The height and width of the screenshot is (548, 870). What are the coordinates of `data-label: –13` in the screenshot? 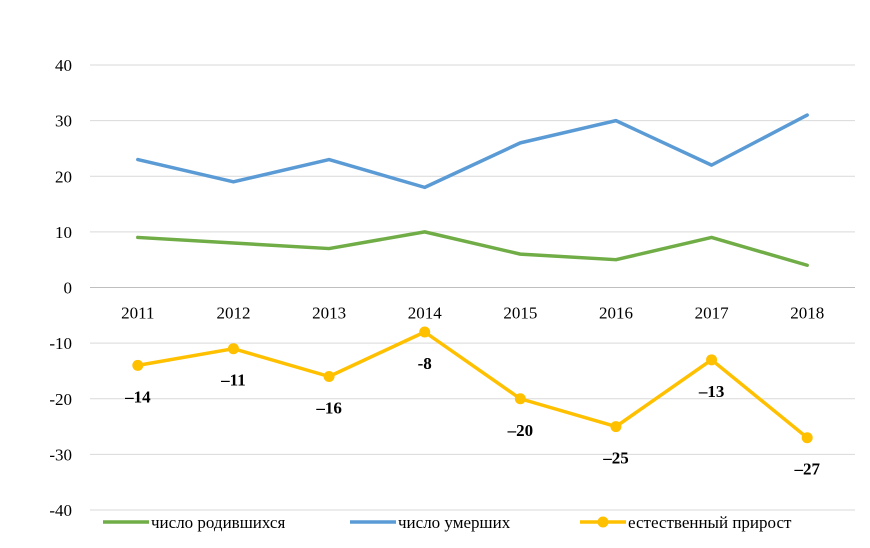 It's located at (711, 391).